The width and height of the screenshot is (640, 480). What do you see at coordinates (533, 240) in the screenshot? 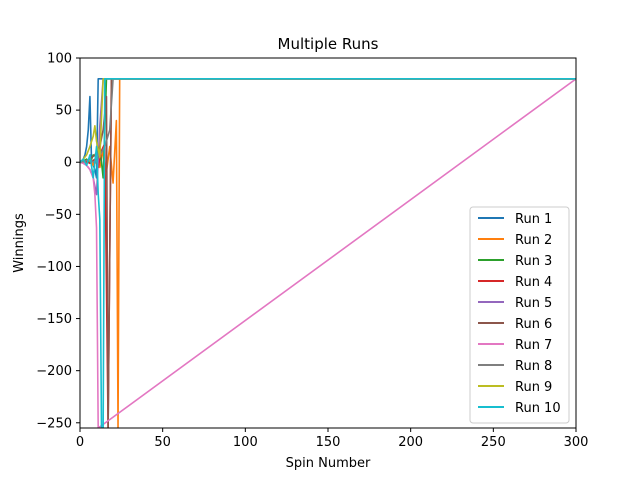
I see `legend-label: Run 2` at bounding box center [533, 240].